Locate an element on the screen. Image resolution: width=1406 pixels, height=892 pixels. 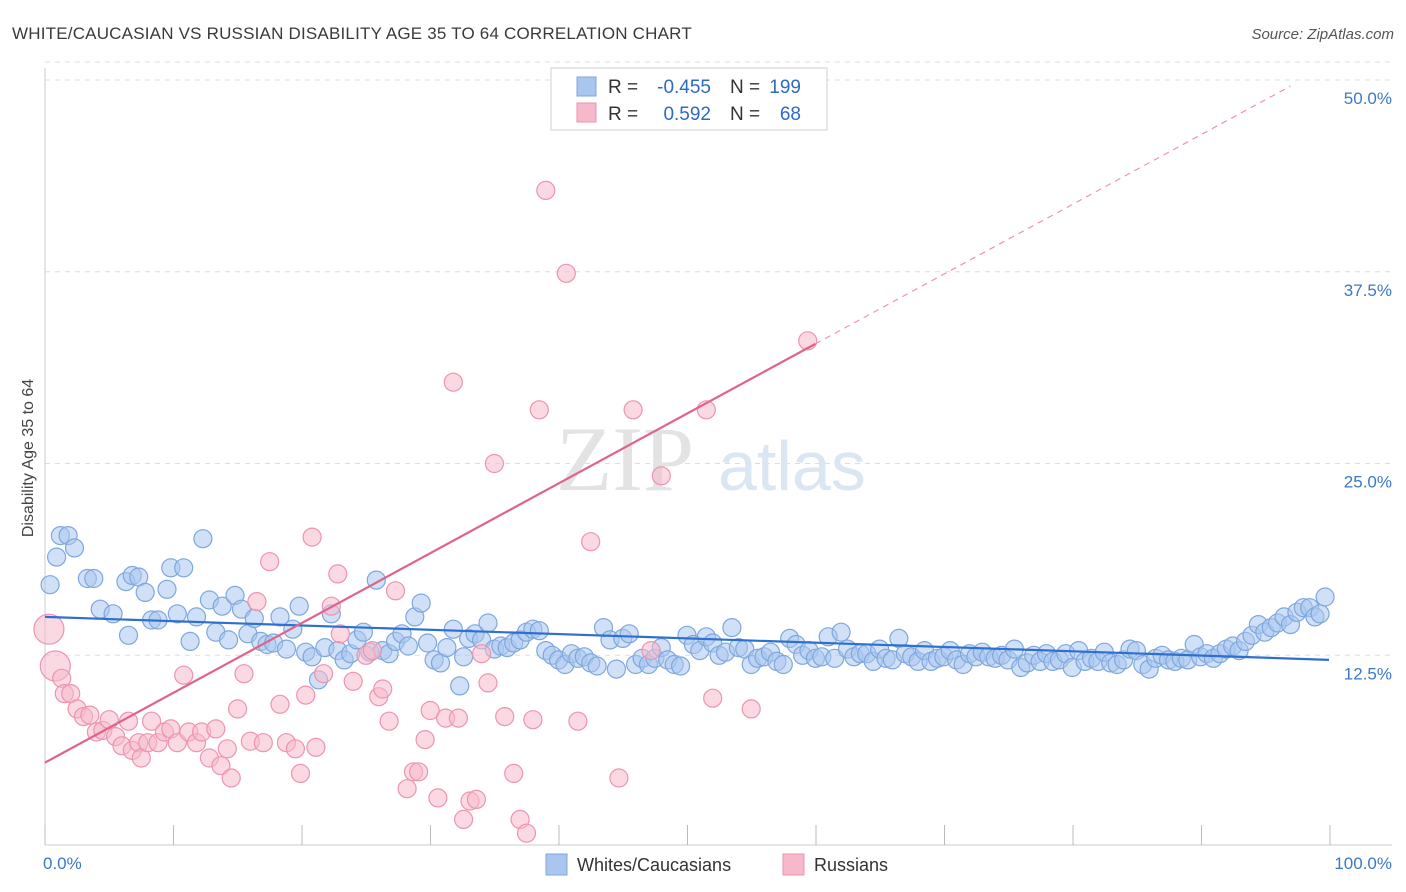
legend-n-value-blue: 199 is located at coordinates (785, 87).